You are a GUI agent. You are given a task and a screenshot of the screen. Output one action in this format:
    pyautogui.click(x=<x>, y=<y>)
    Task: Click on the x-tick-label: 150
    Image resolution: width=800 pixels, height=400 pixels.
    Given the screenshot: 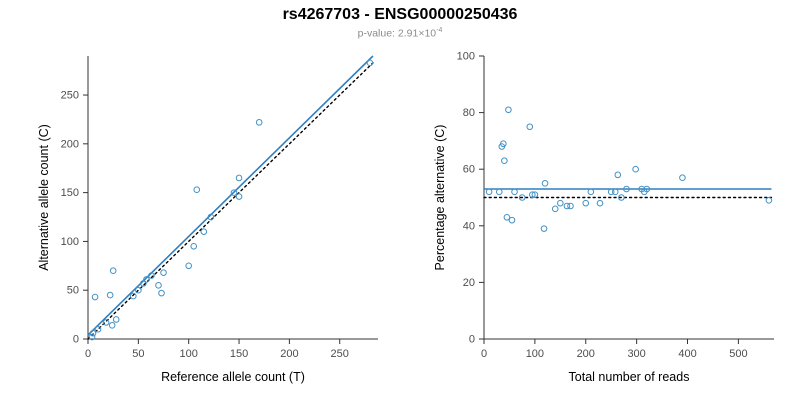 What is the action you would take?
    pyautogui.click(x=239, y=354)
    